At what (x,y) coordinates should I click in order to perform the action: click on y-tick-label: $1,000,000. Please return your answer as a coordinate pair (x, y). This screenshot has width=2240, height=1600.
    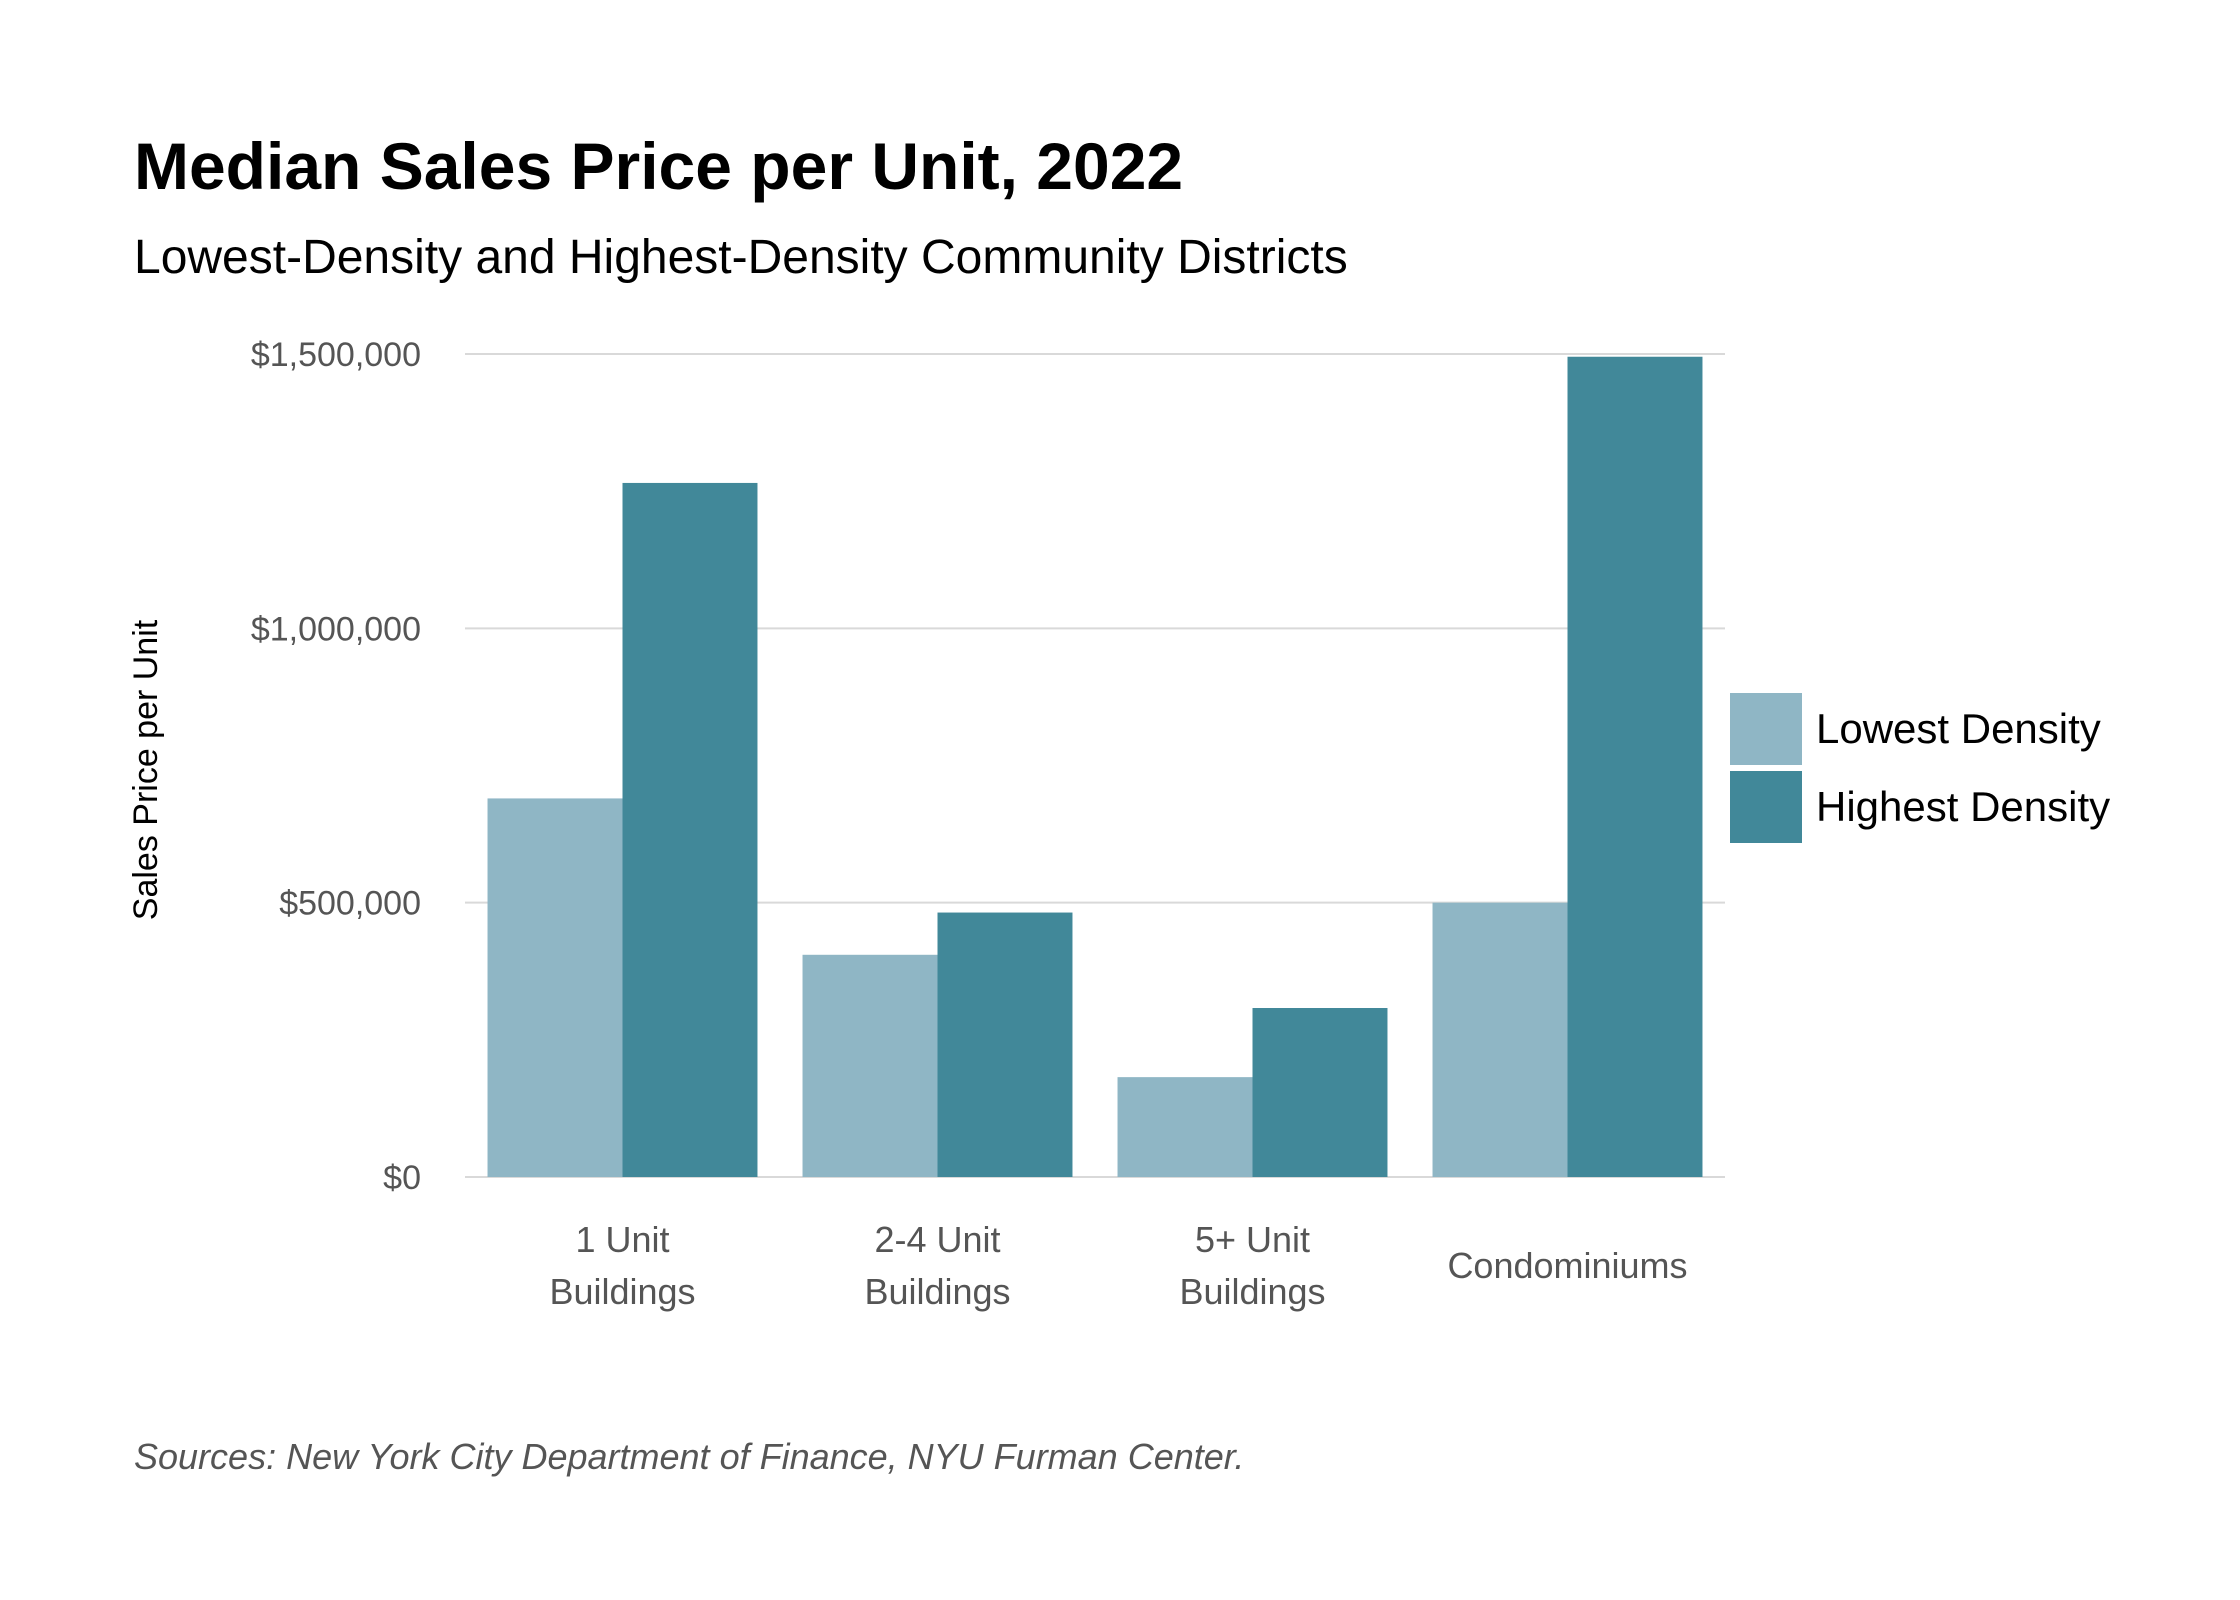
    Looking at the image, I should click on (336, 629).